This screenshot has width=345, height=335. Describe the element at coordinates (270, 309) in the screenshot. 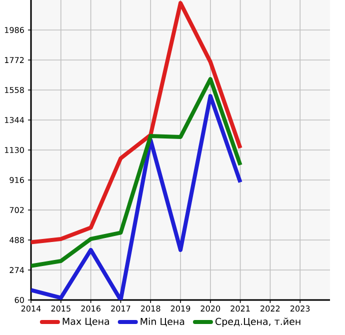

I see `x-tick-label: 2022` at that location.